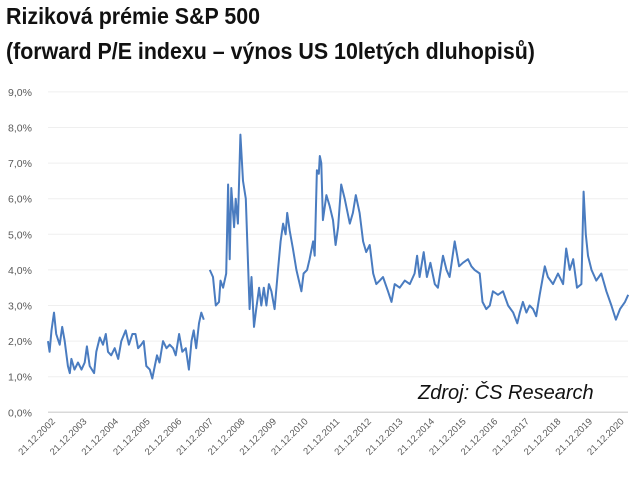 Image resolution: width=640 pixels, height=484 pixels. I want to click on y-tick-label: 6,0%, so click(20, 200).